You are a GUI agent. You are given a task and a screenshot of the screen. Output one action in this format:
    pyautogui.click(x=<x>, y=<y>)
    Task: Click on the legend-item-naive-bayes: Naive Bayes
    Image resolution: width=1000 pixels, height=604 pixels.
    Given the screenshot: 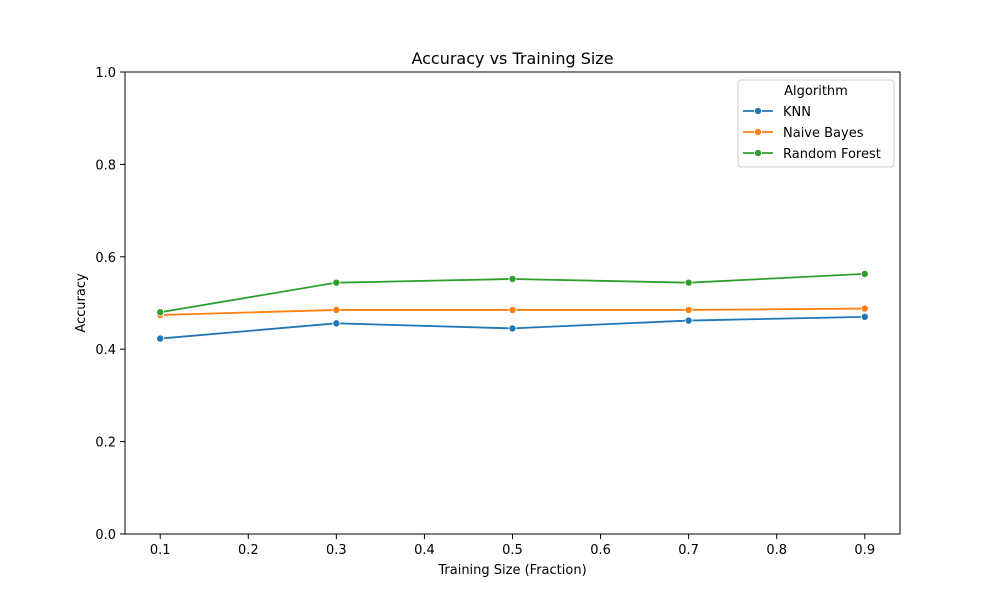 What is the action you would take?
    pyautogui.click(x=803, y=133)
    